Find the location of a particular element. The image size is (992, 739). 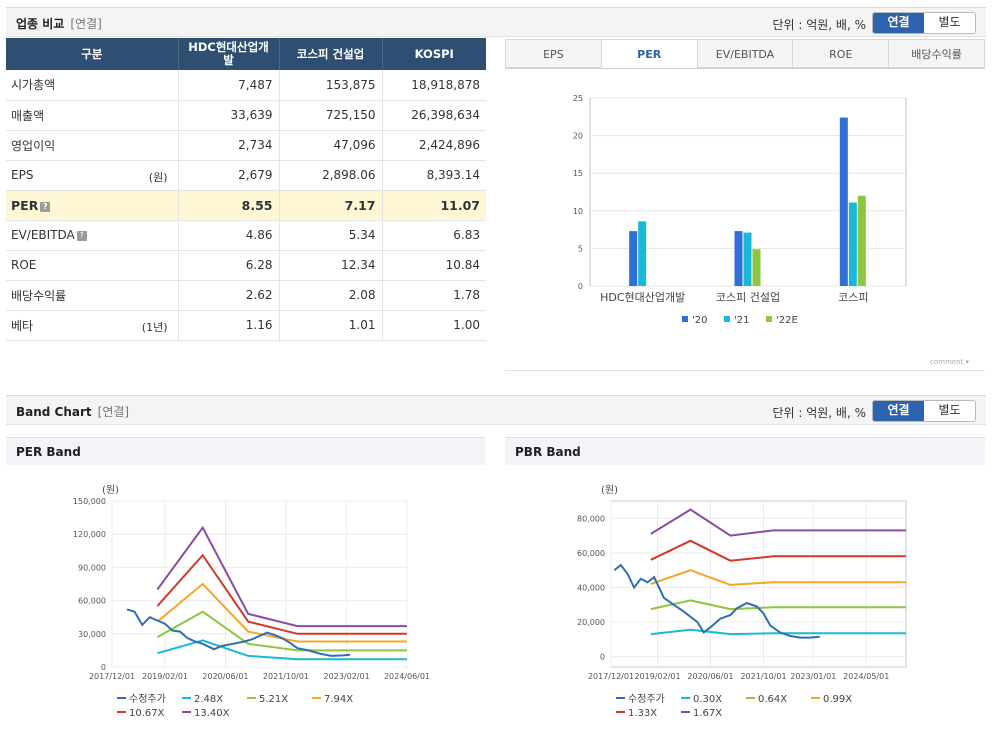

band-sub: [연결] is located at coordinates (113, 412).